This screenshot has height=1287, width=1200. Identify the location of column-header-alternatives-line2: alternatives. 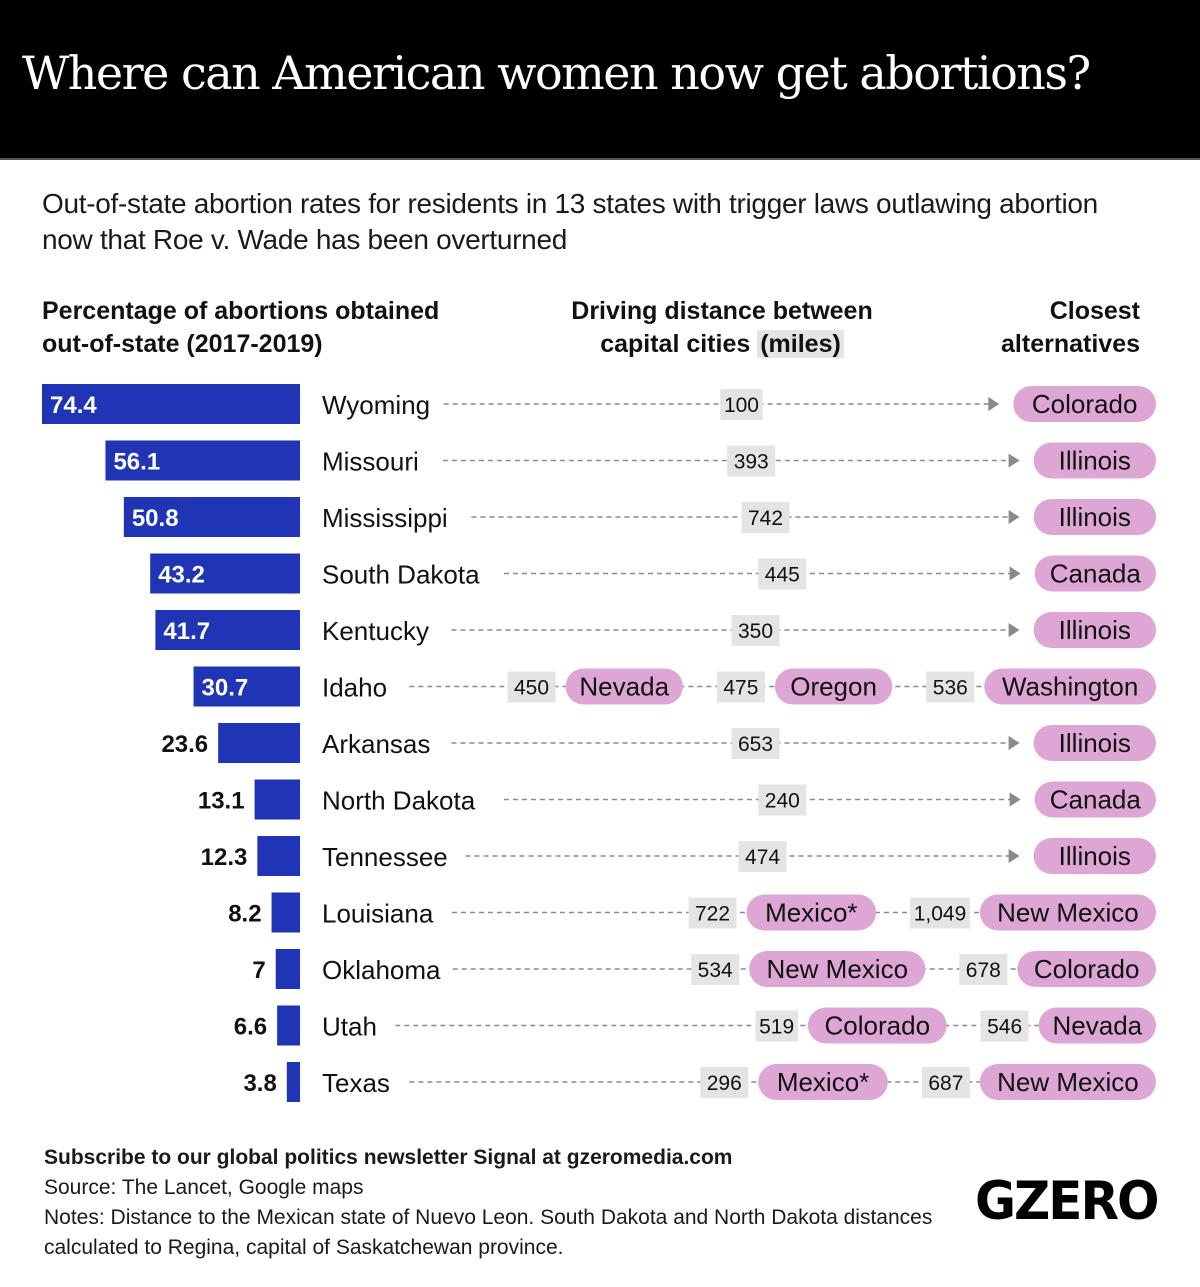
(1070, 344).